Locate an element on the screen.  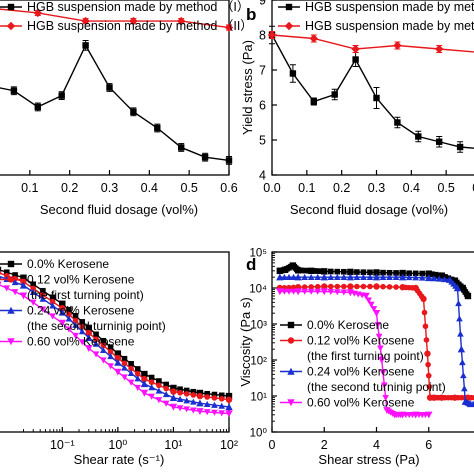
x-tick-label: 0.4 is located at coordinates (411, 188).